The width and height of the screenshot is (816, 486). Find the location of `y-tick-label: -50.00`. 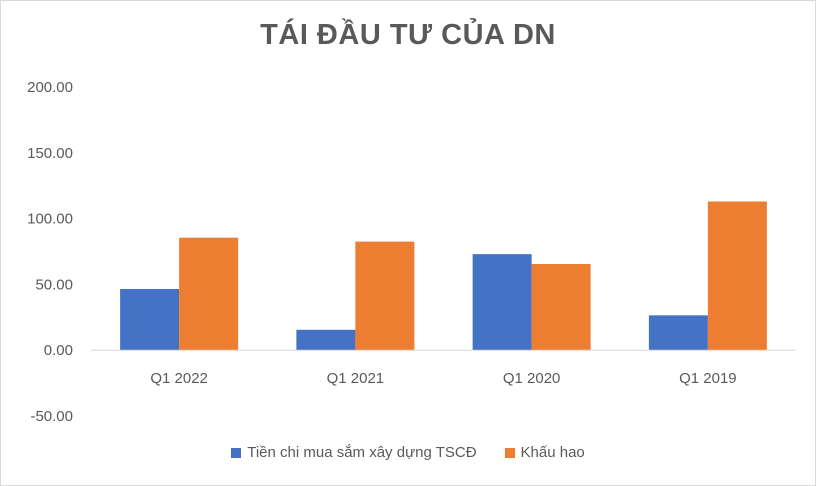

y-tick-label: -50.00 is located at coordinates (51, 416).